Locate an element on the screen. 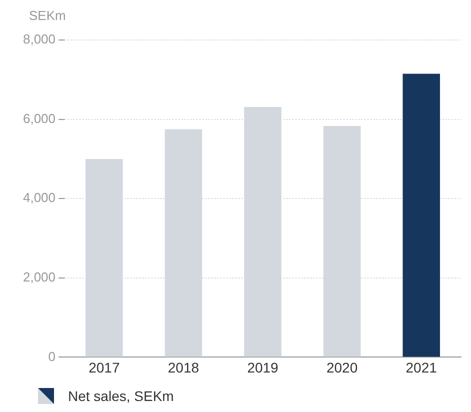 The width and height of the screenshot is (471, 412). y-tick-label: 0 is located at coordinates (52, 356).